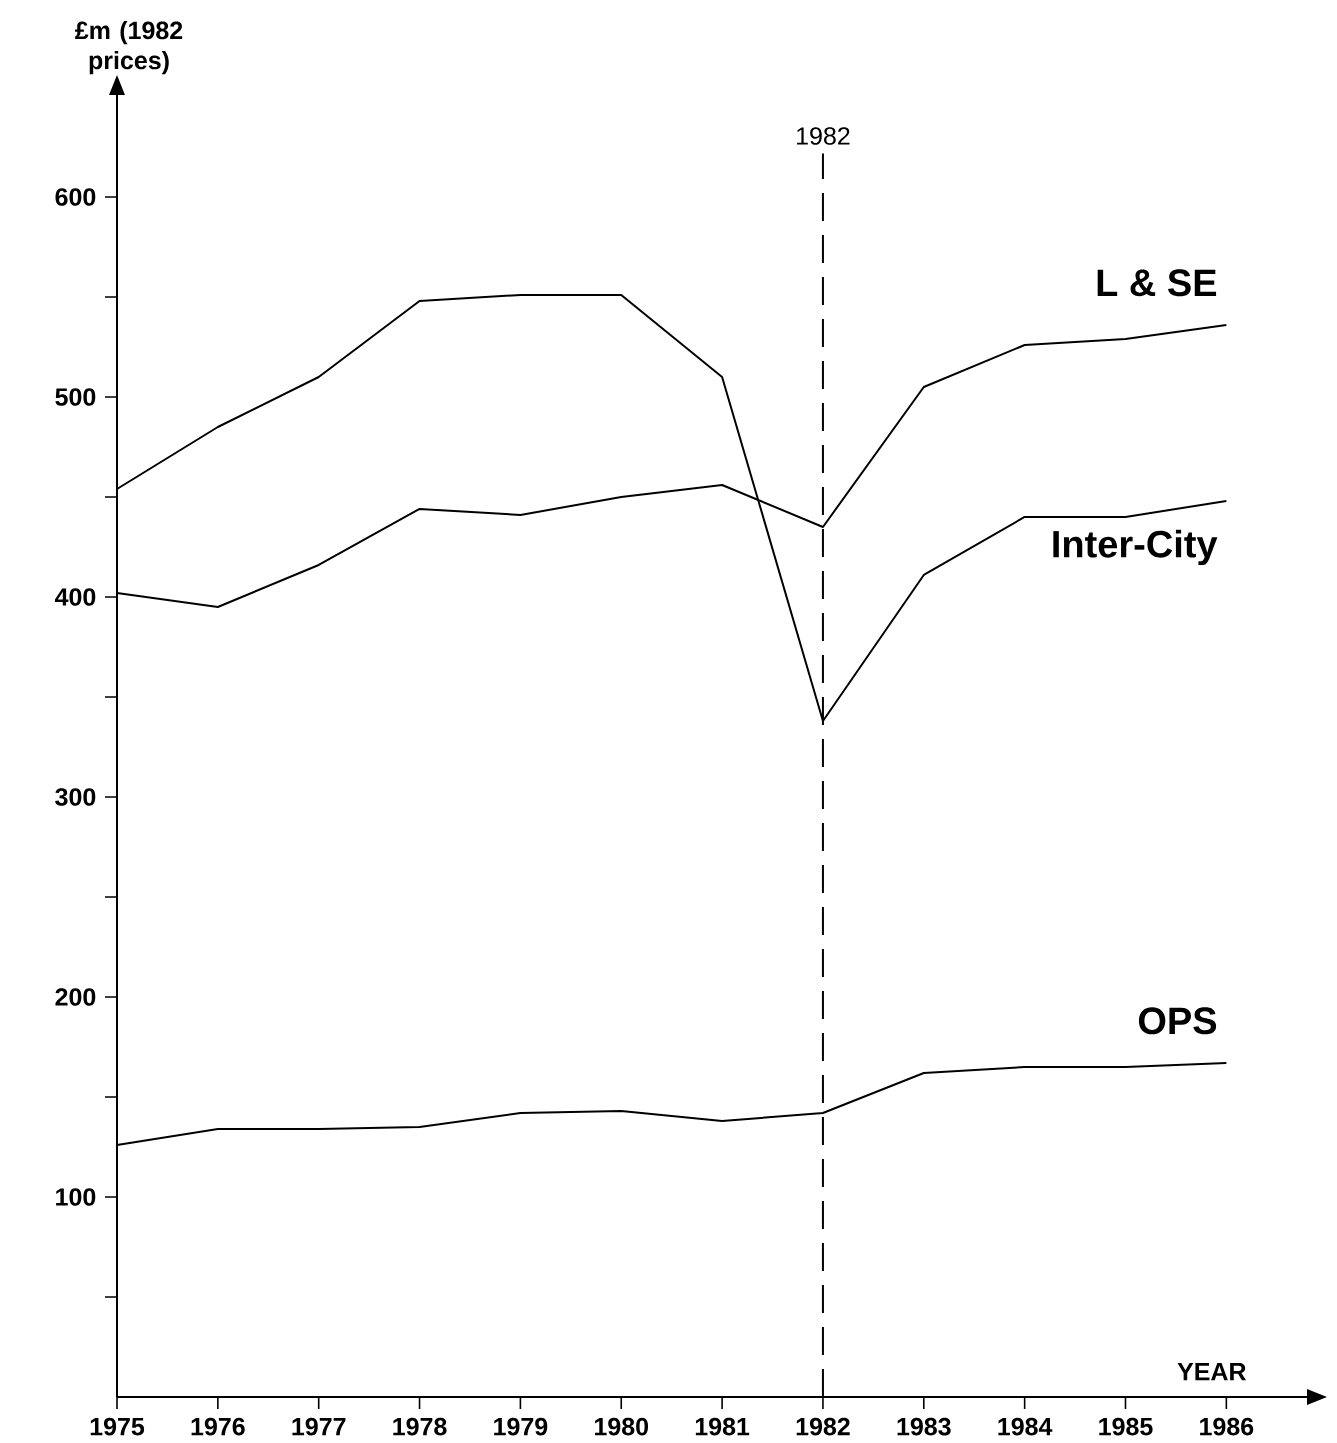 This screenshot has width=1337, height=1443. What do you see at coordinates (319, 1426) in the screenshot?
I see `x-tick-label: 1977` at bounding box center [319, 1426].